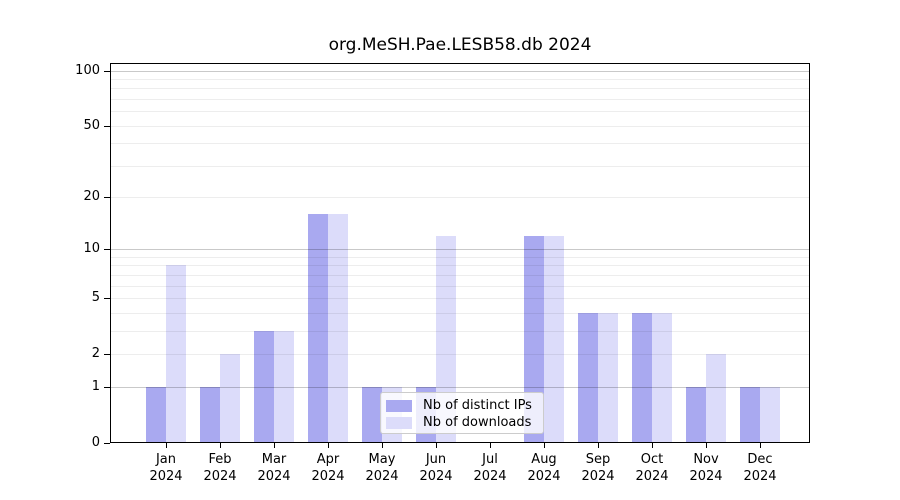 The height and width of the screenshot is (500, 900). Describe the element at coordinates (328, 468) in the screenshot. I see `x-tick-label-apr: Apr 2024` at that location.